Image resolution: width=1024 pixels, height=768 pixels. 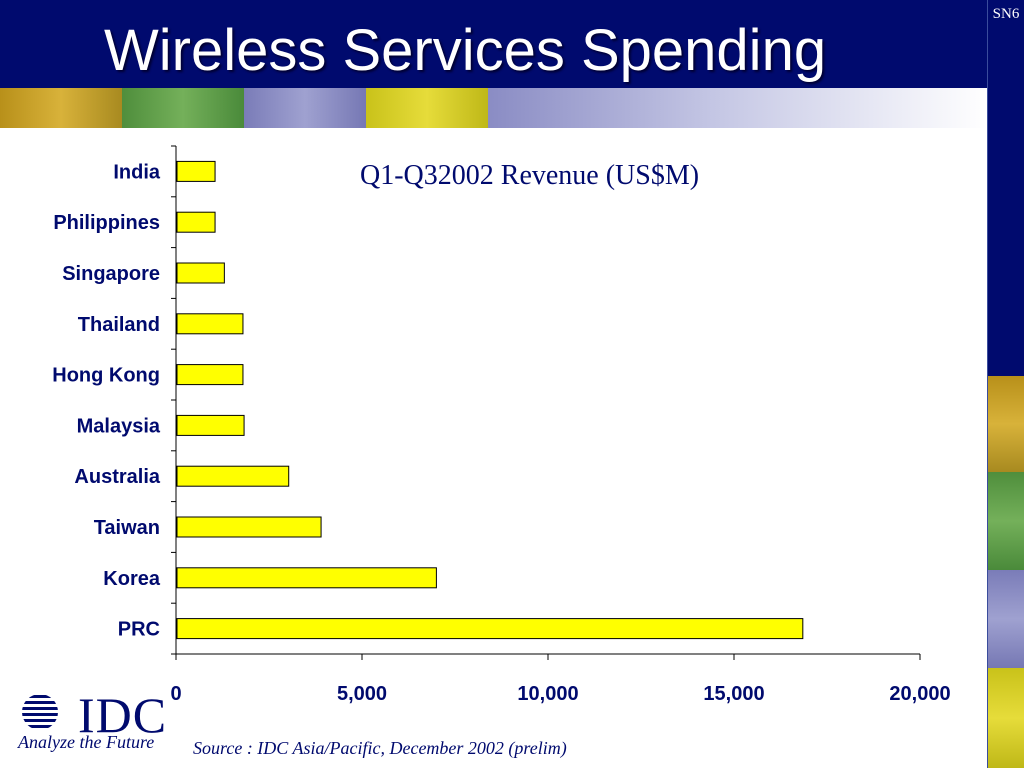 What do you see at coordinates (306, 578) in the screenshot?
I see `bar-korea` at bounding box center [306, 578].